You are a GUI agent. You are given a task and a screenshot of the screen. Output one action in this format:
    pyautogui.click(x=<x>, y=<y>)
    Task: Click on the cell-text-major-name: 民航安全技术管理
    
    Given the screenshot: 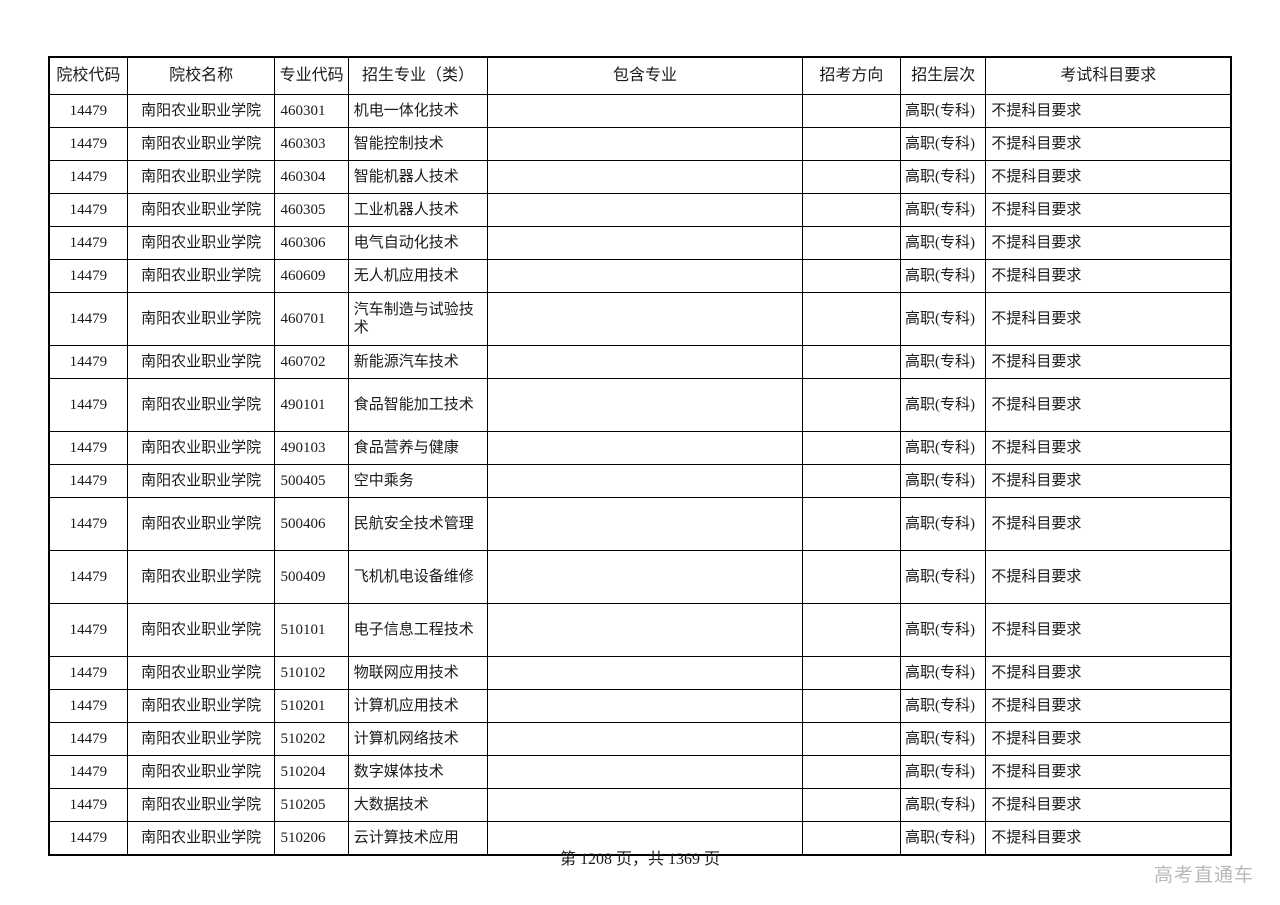 What is the action you would take?
    pyautogui.click(x=413, y=523)
    